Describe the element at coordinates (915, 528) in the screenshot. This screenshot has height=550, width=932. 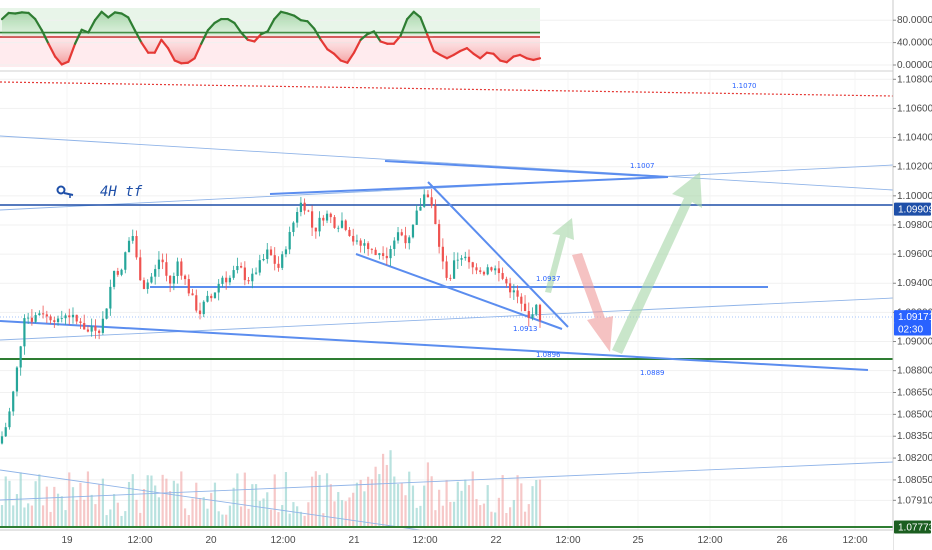
I see `price-tag-label: 1.07773` at that location.